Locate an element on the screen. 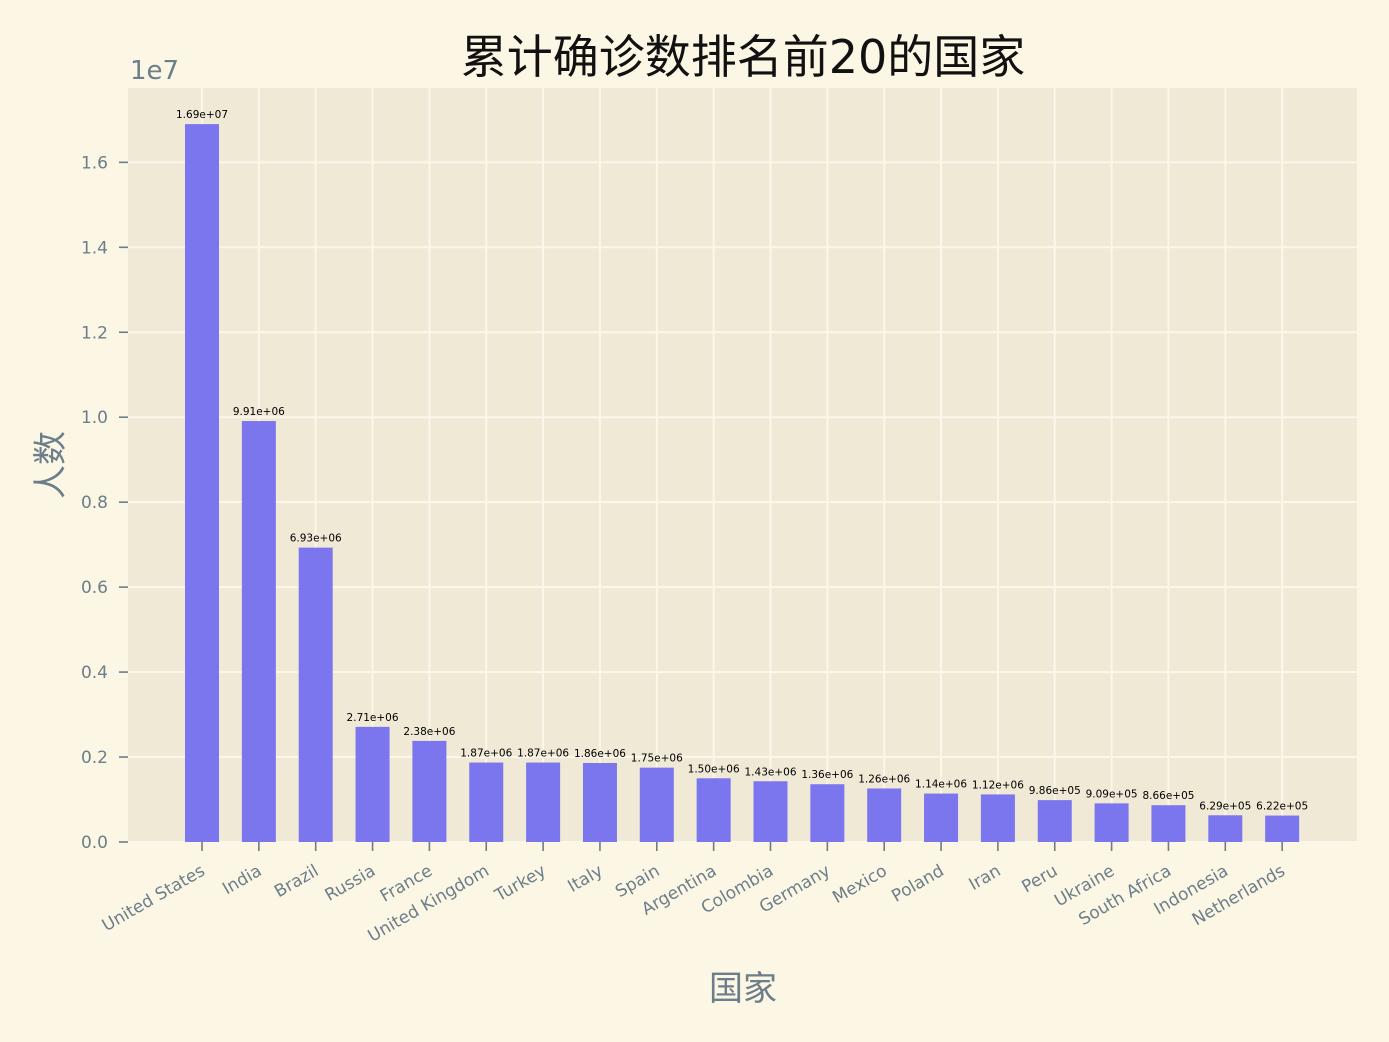  bar-value-label: 8.66e+05 is located at coordinates (1168, 796).